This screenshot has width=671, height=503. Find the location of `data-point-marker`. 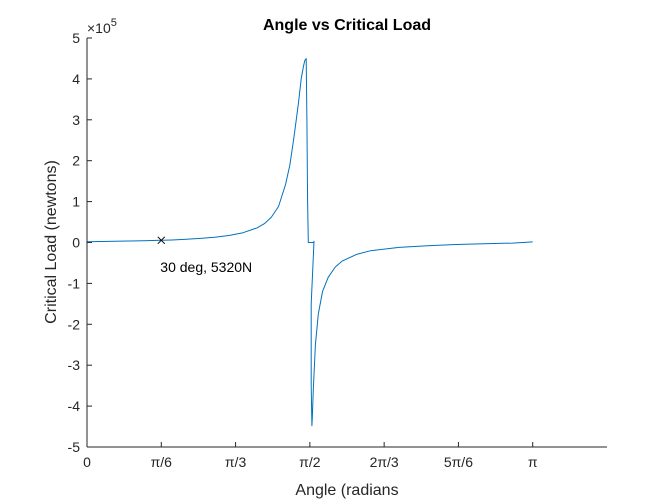

data-point-marker is located at coordinates (161, 240).